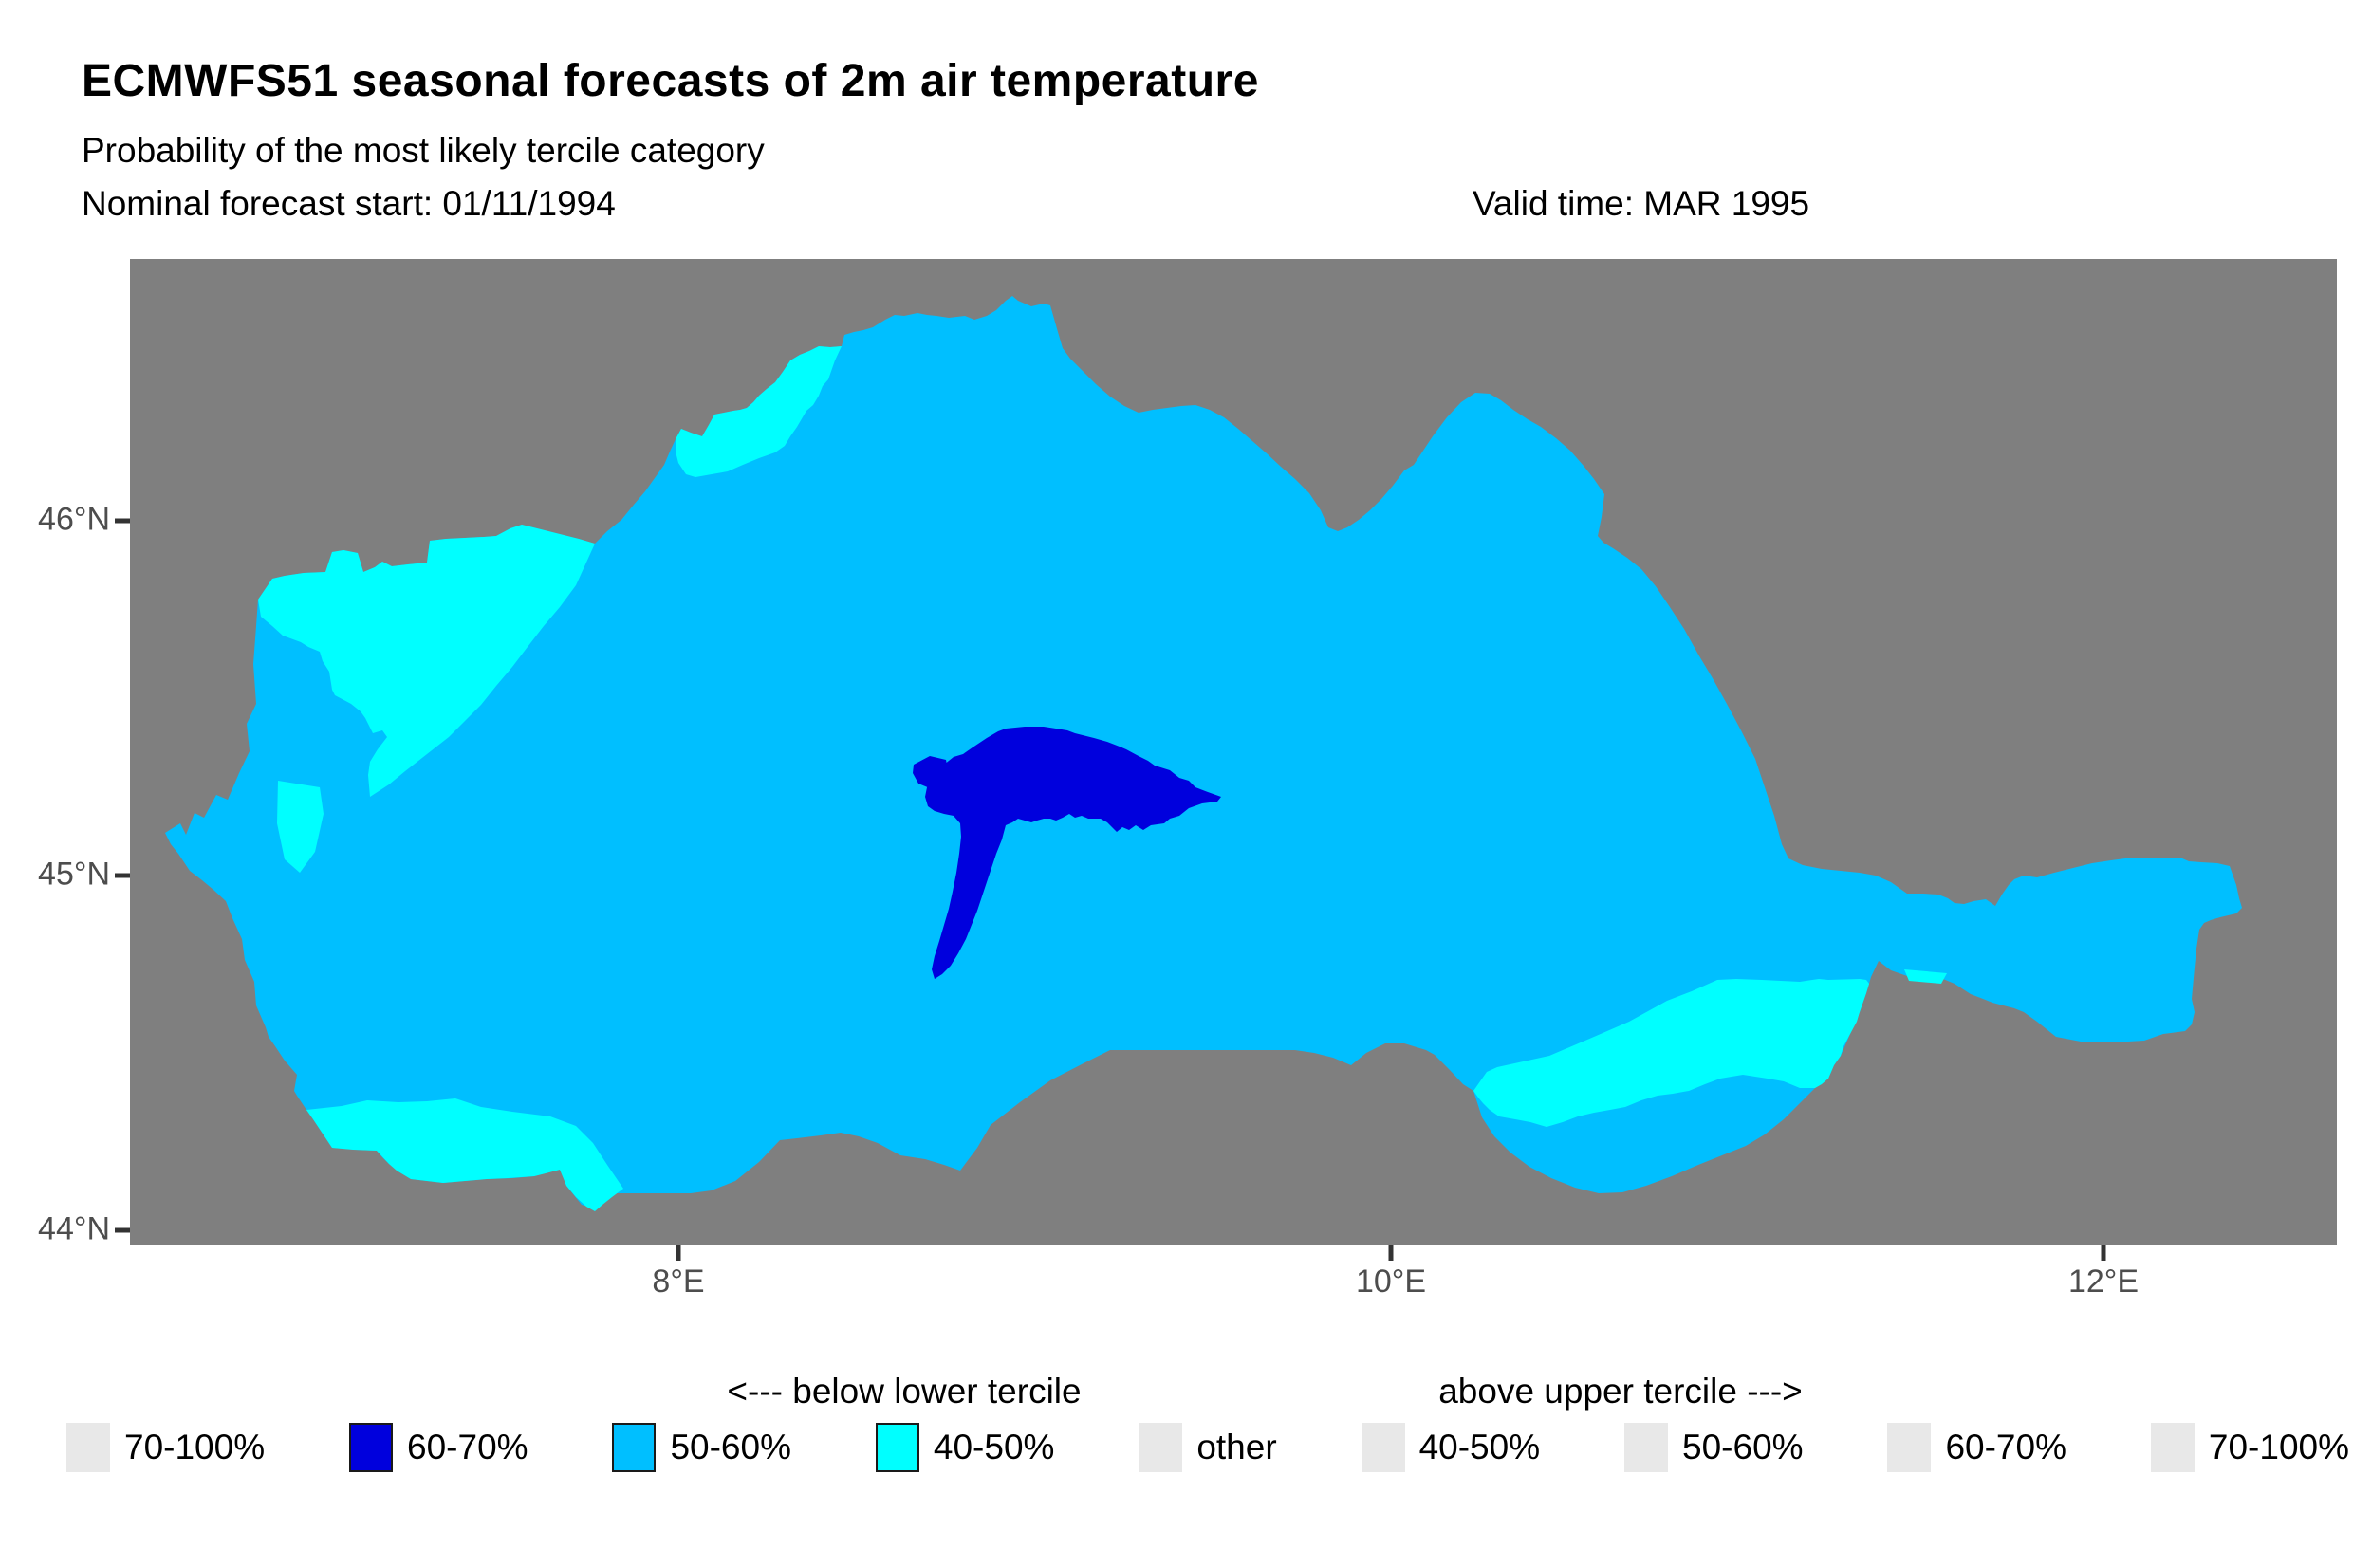 The image size is (2353, 1568). What do you see at coordinates (74, 875) in the screenshot?
I see `y-tick-label: 45°N` at bounding box center [74, 875].